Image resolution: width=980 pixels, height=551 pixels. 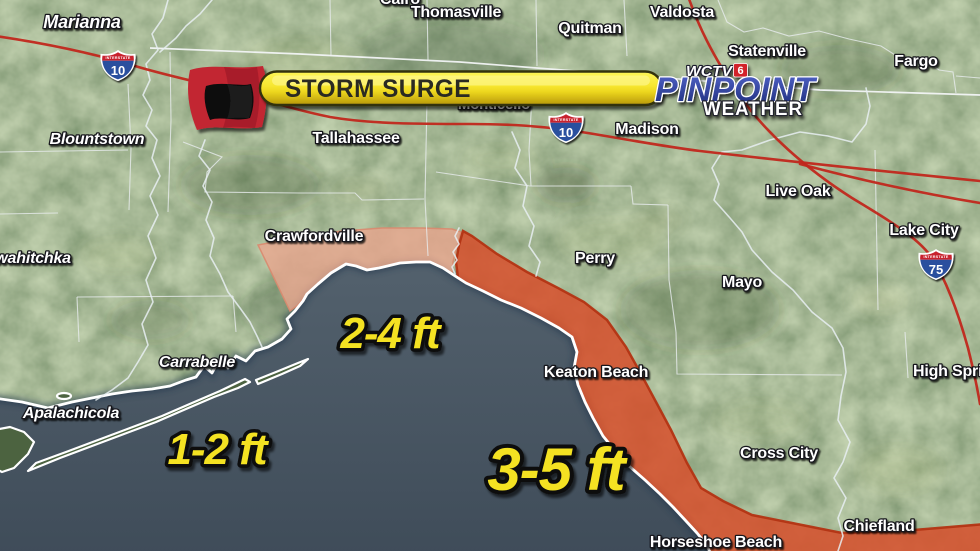 I want to click on city-label-live-oak: Live Oak, so click(x=797, y=191).